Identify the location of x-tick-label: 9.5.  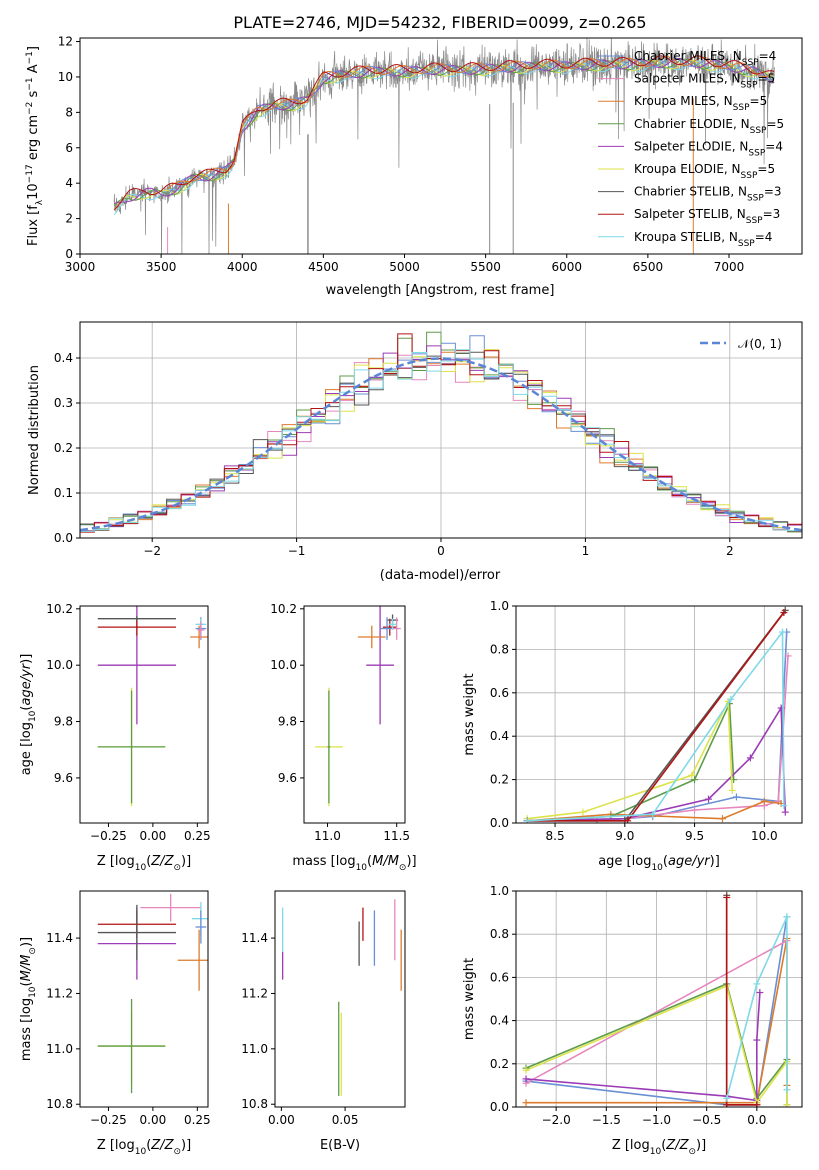
(694, 836).